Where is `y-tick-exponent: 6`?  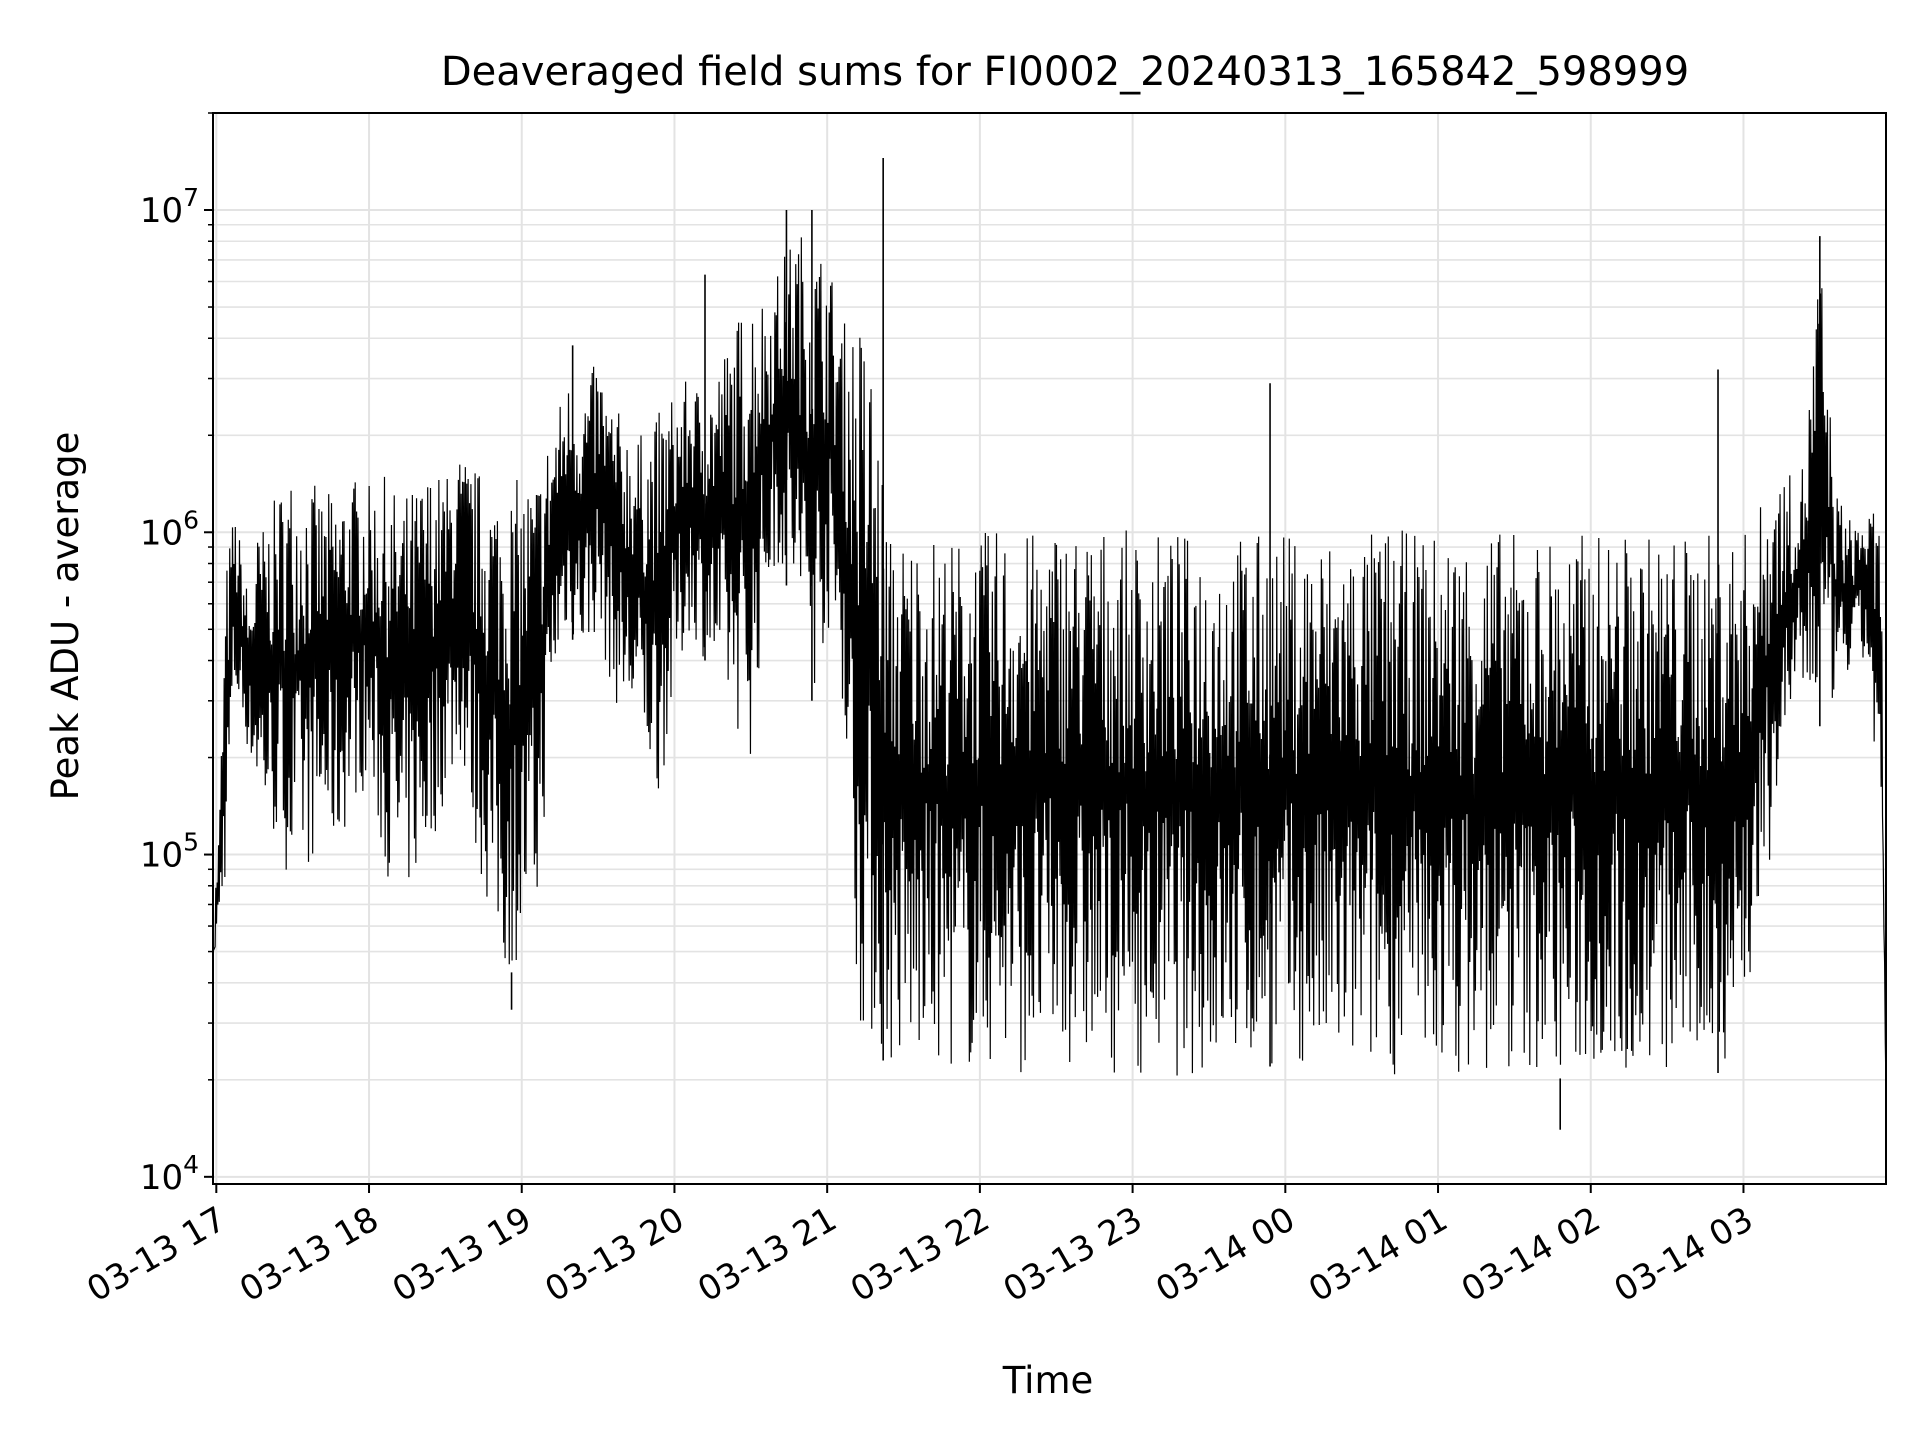
y-tick-exponent: 6 is located at coordinates (191, 519).